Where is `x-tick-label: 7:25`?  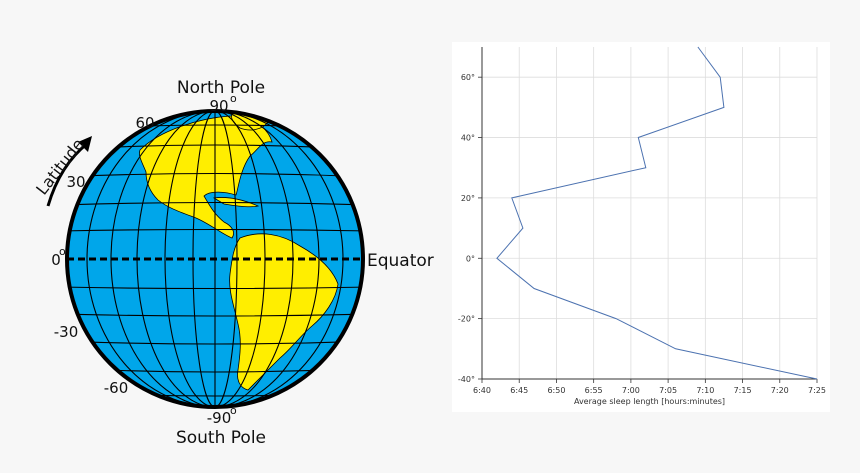 x-tick-label: 7:25 is located at coordinates (817, 390).